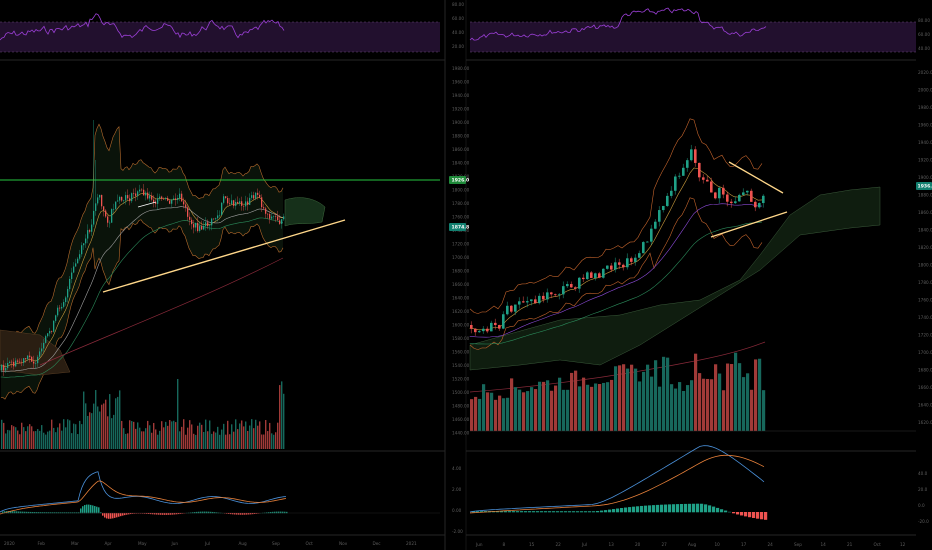  I want to click on right-ma-slow, so click(616, 283).